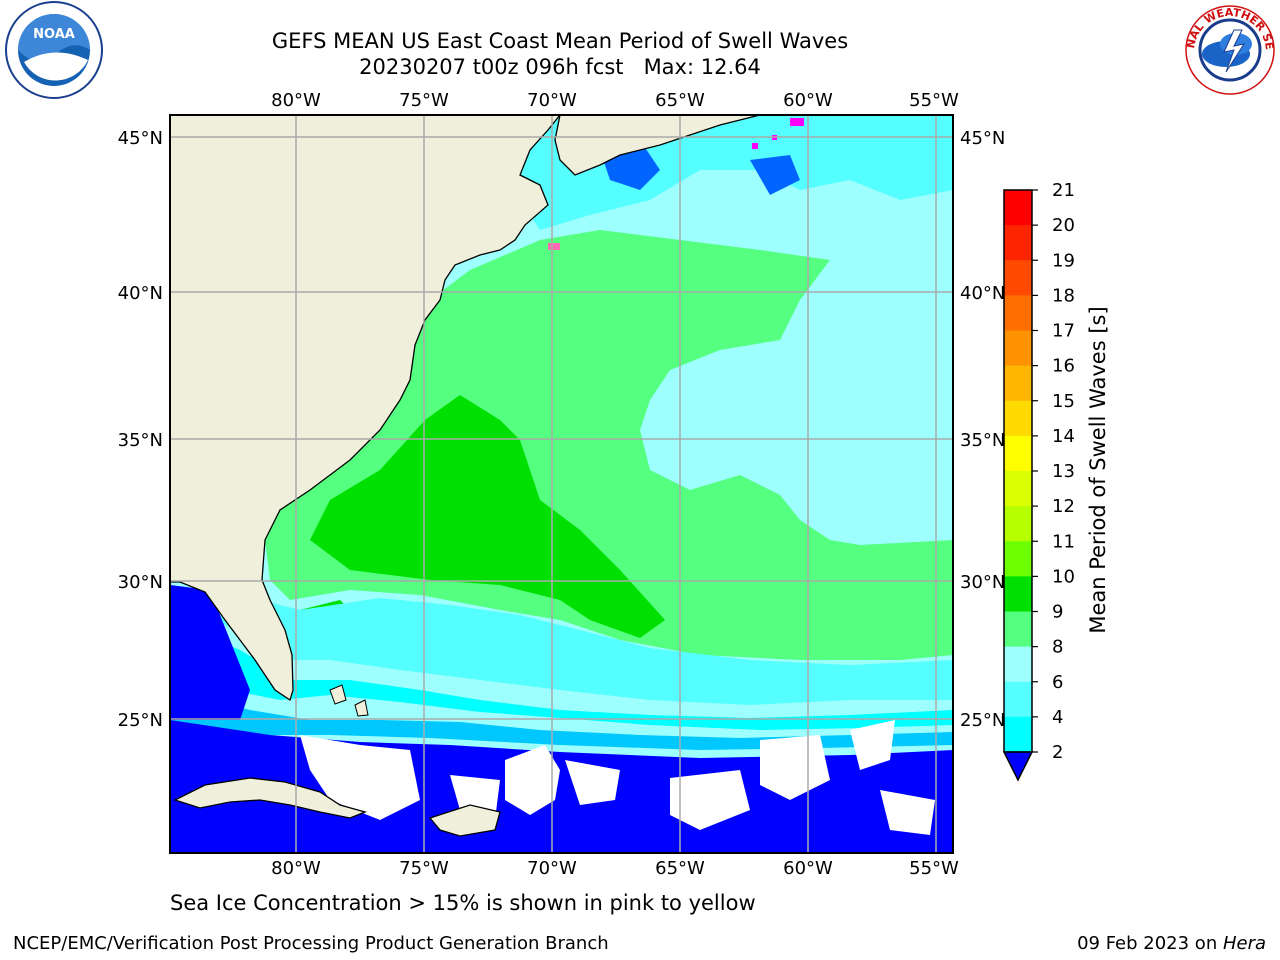 The image size is (1280, 960). I want to click on colorbar-tick-label: 11, so click(1063, 541).